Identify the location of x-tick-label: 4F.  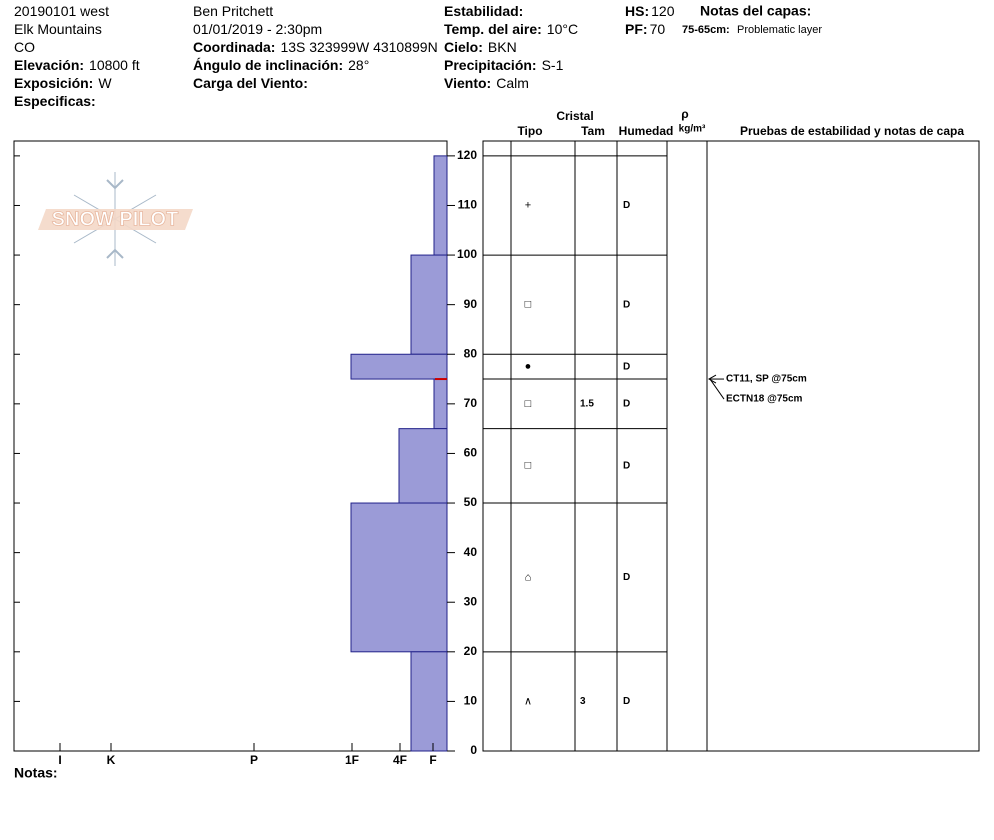
(400, 760).